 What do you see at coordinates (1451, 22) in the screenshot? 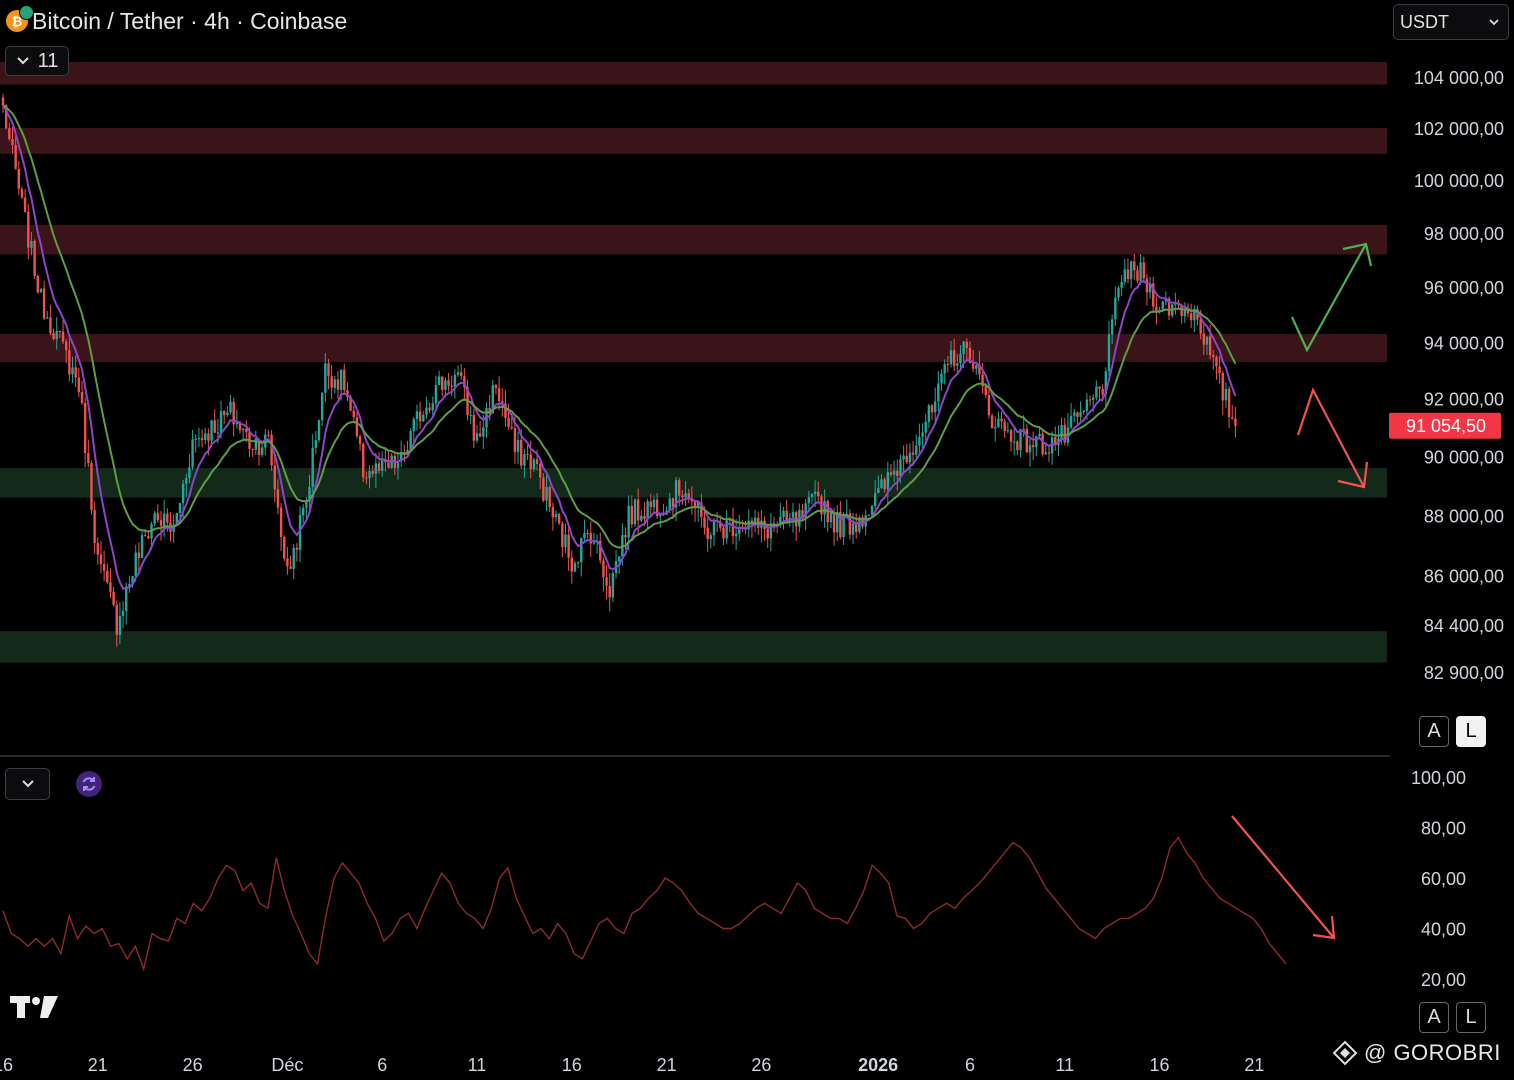
I see `currency-select: USDT` at bounding box center [1451, 22].